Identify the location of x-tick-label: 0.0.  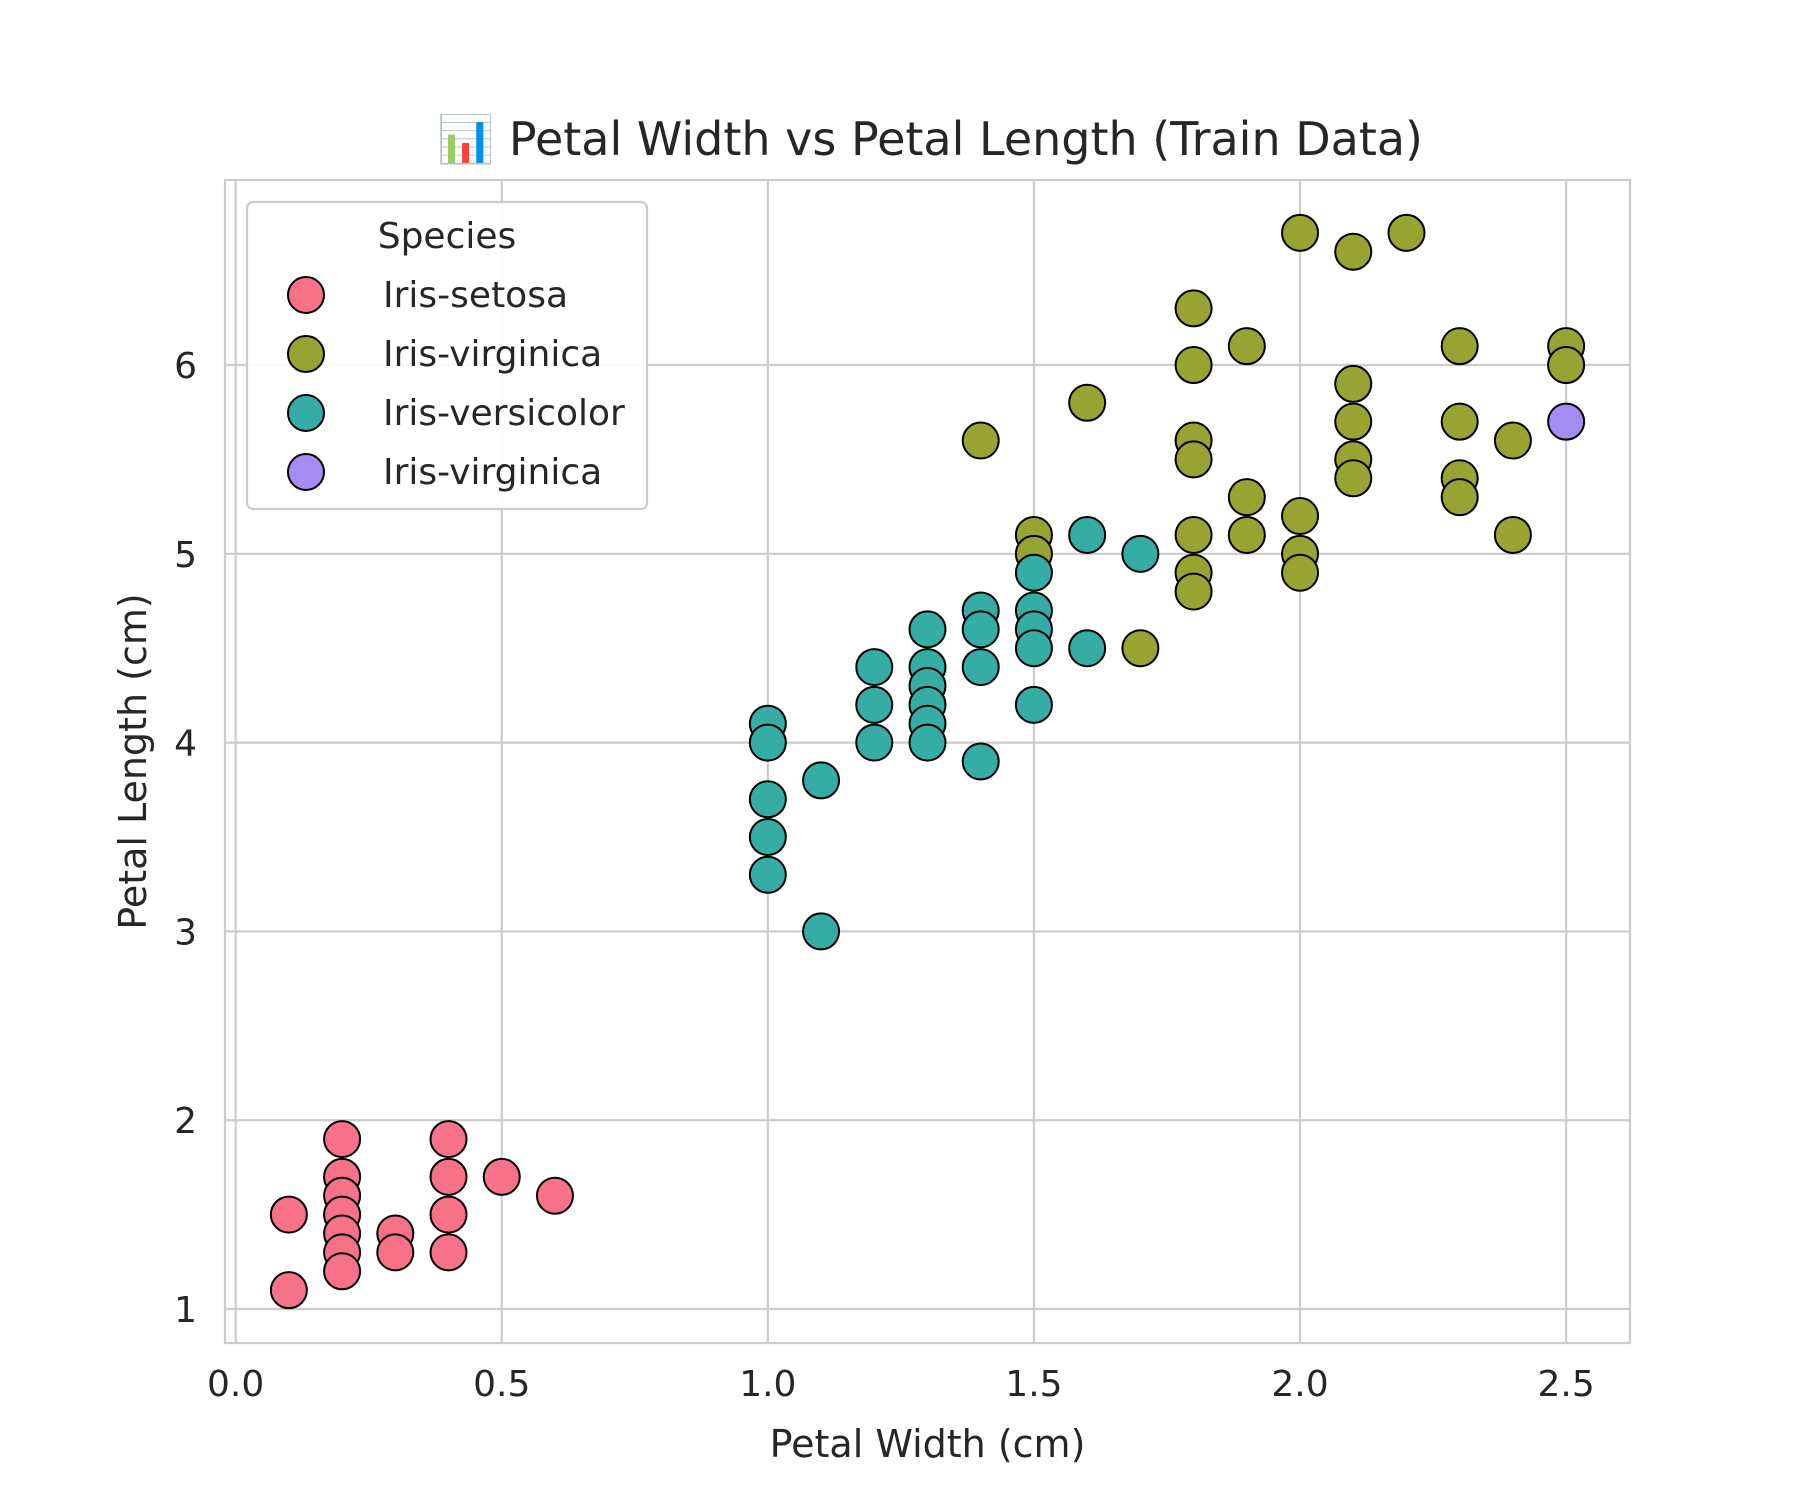
(235, 1384).